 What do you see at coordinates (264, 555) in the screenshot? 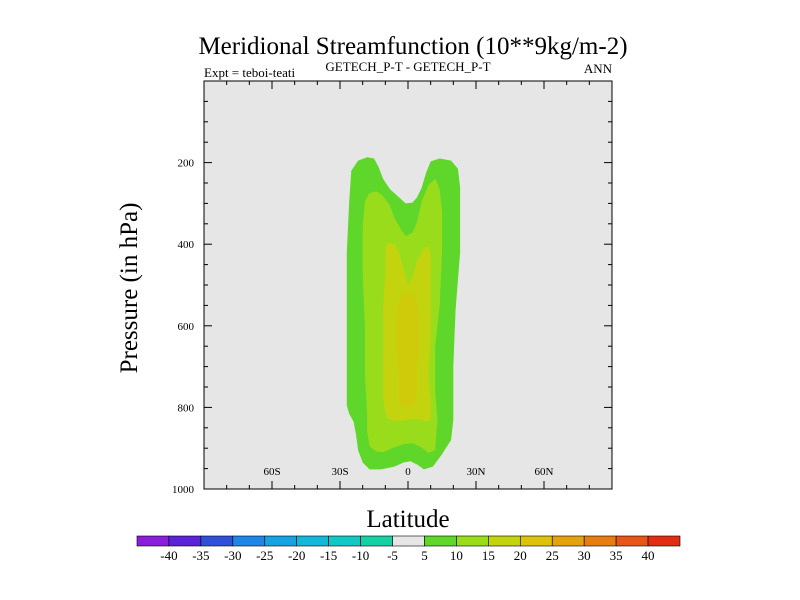
I see `colorbar-label: -25` at bounding box center [264, 555].